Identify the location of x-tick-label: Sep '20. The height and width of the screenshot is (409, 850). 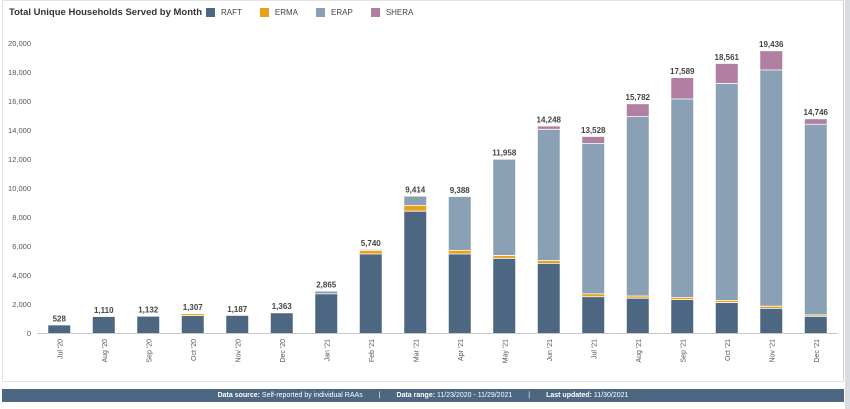
(149, 351).